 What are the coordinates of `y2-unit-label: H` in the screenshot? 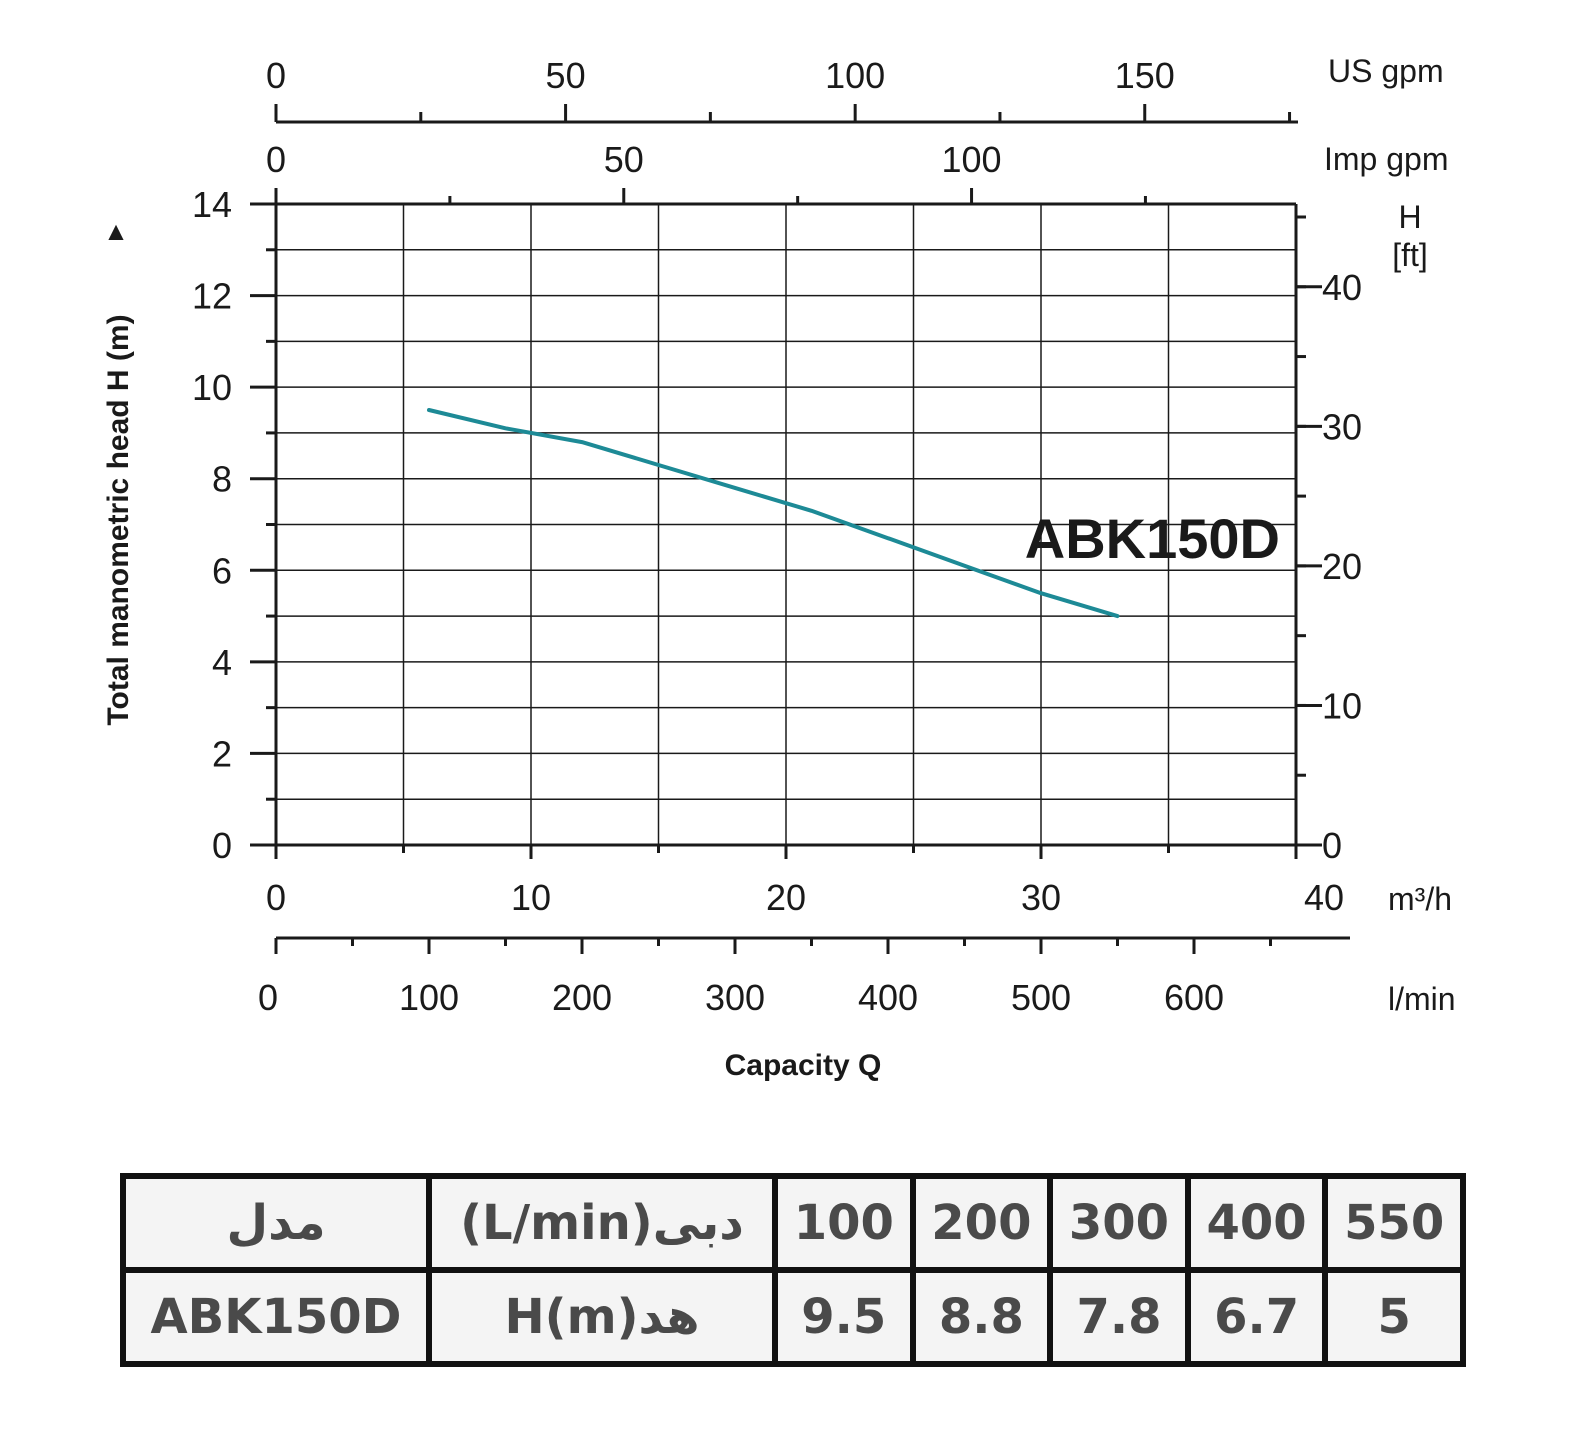 It's located at (1409, 217).